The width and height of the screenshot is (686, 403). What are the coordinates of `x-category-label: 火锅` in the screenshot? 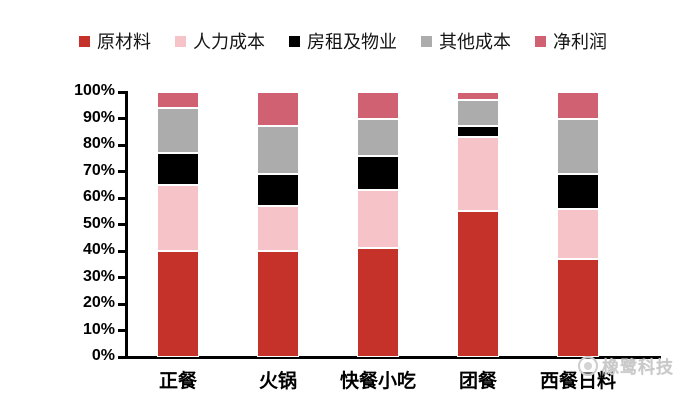 It's located at (277, 381).